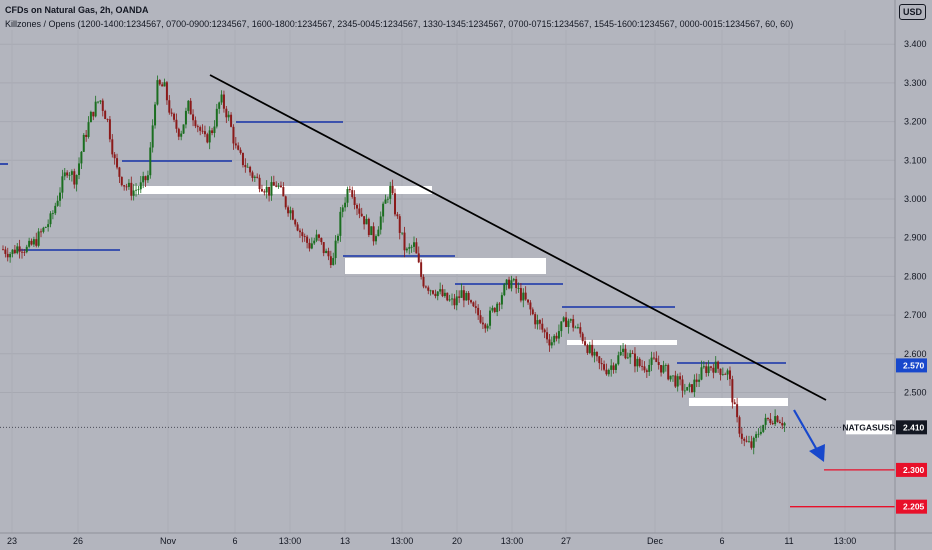 The image size is (932, 550). Describe the element at coordinates (915, 83) in the screenshot. I see `y-tick-label: 3.300` at that location.